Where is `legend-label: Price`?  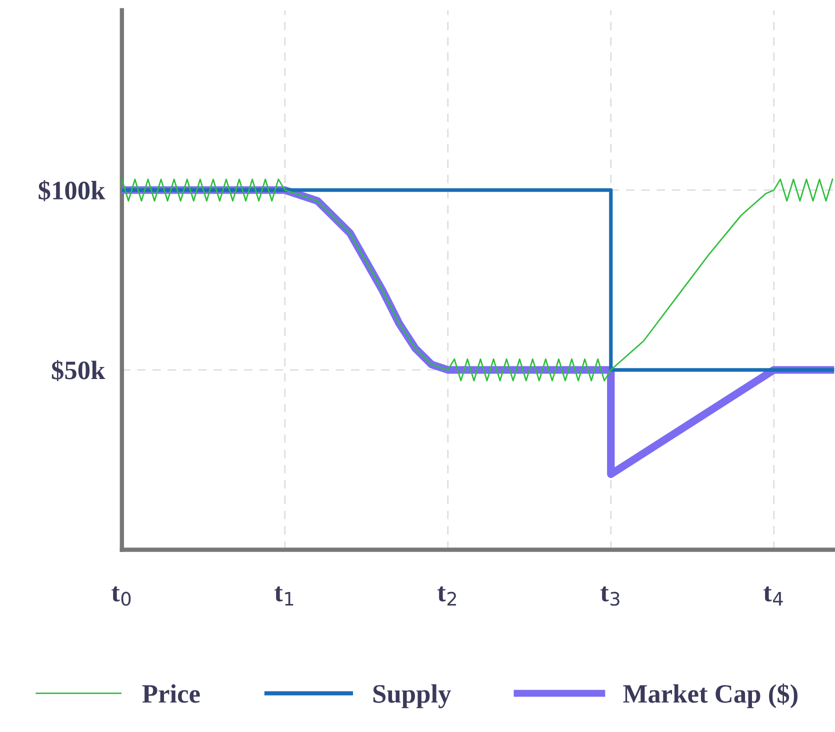 legend-label: Price is located at coordinates (171, 693).